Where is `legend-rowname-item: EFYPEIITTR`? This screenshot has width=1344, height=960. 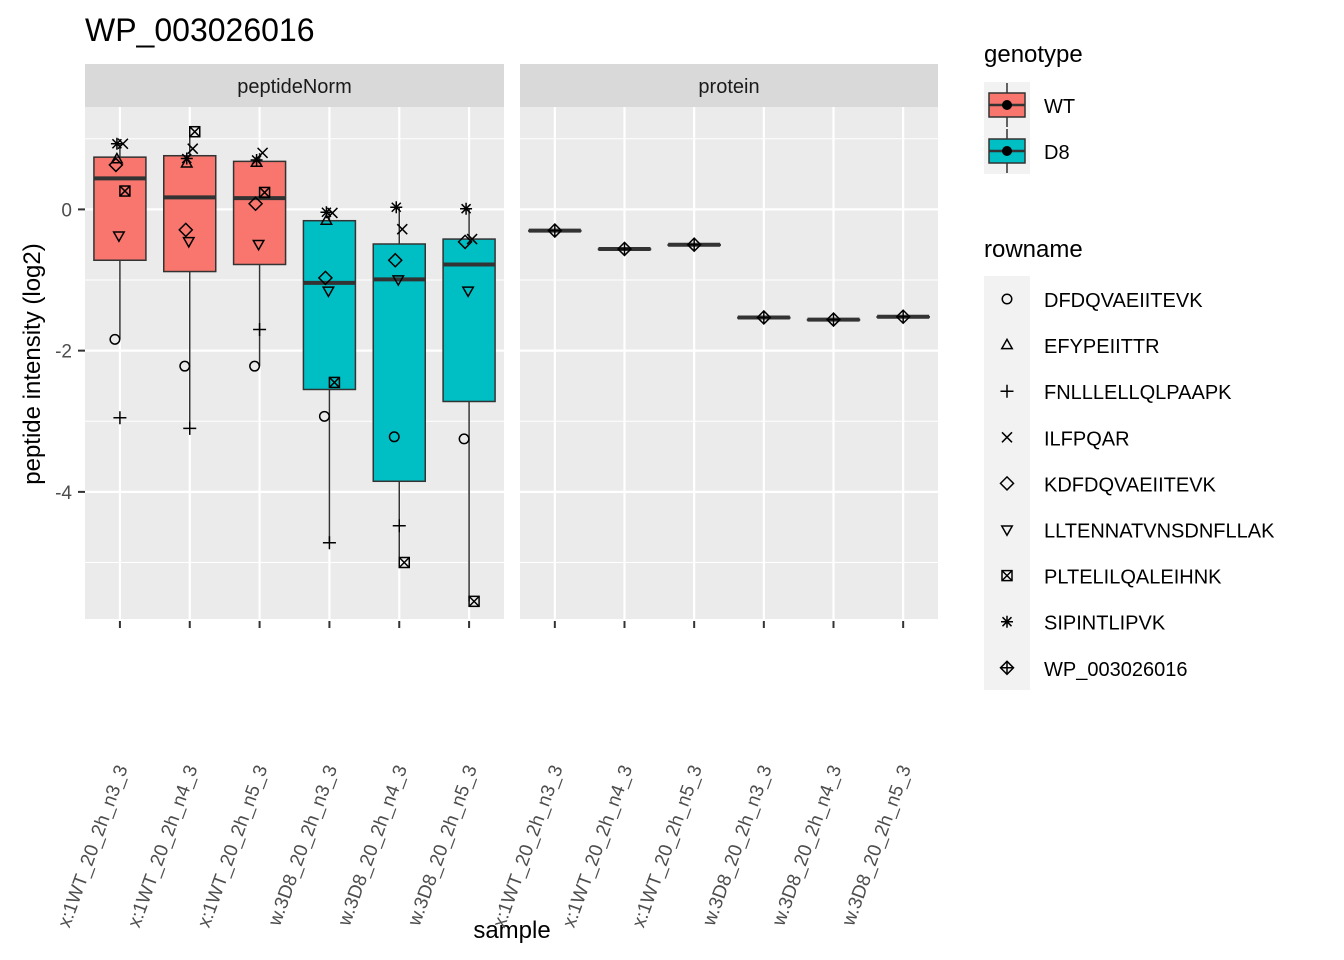
legend-rowname-item: EFYPEIITTR is located at coordinates (1080, 347).